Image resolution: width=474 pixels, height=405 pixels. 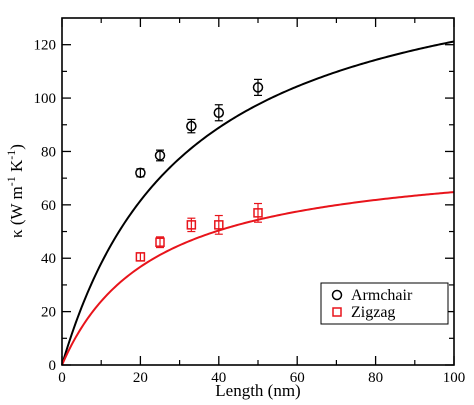 I want to click on y-tick-label: 0, so click(x=53, y=366).